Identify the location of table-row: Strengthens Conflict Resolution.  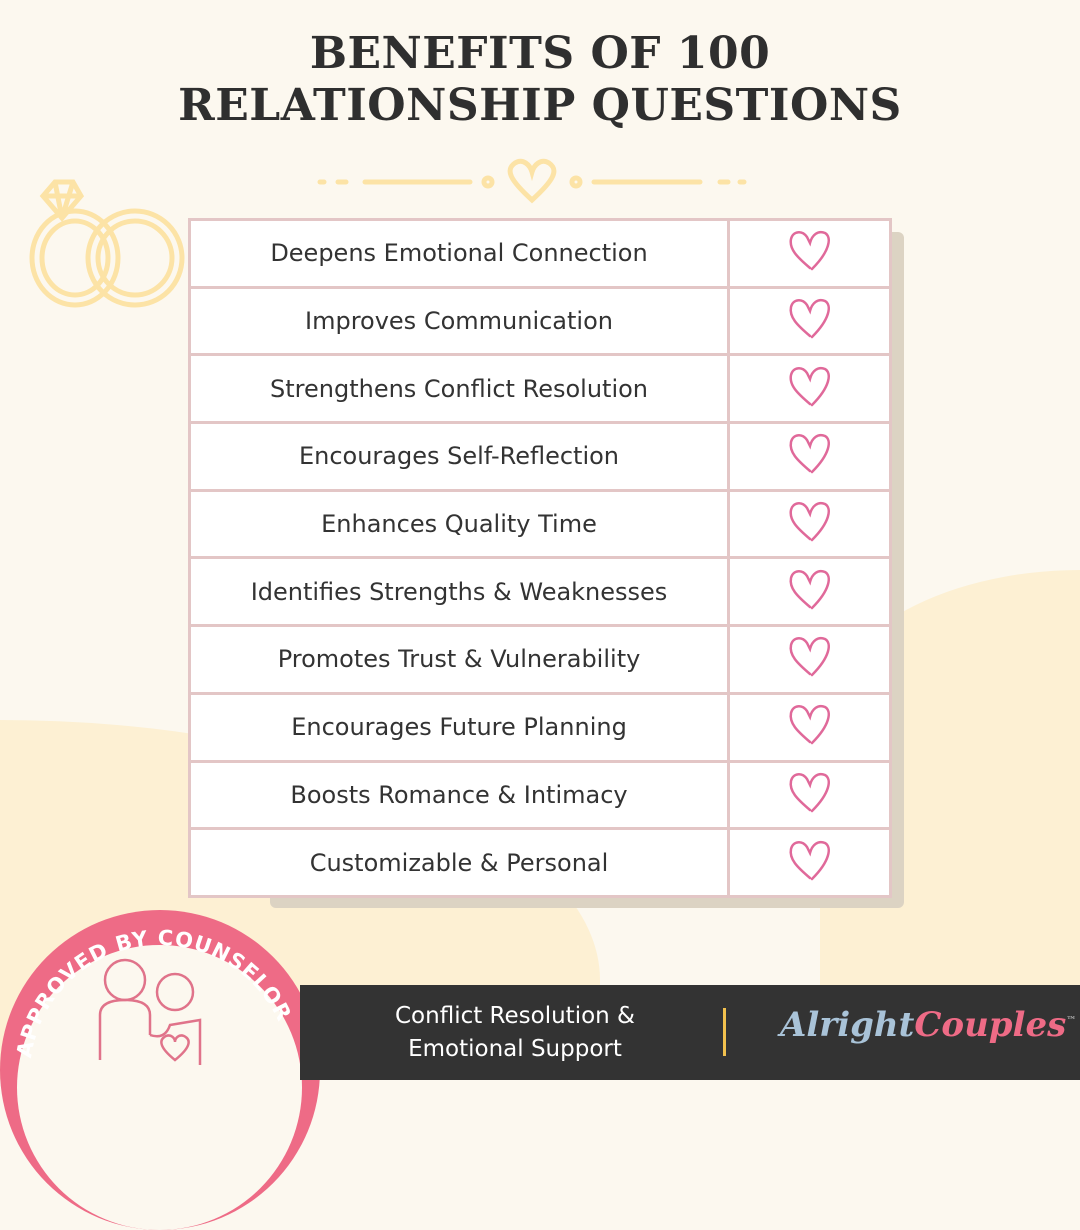
(540, 389).